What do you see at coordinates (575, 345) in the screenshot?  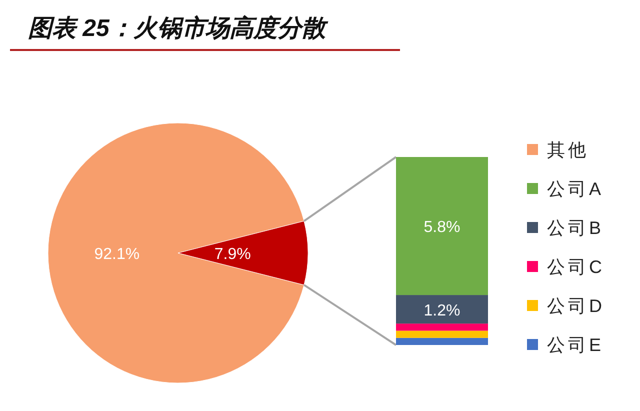 I see `legend-label: 公司E` at bounding box center [575, 345].